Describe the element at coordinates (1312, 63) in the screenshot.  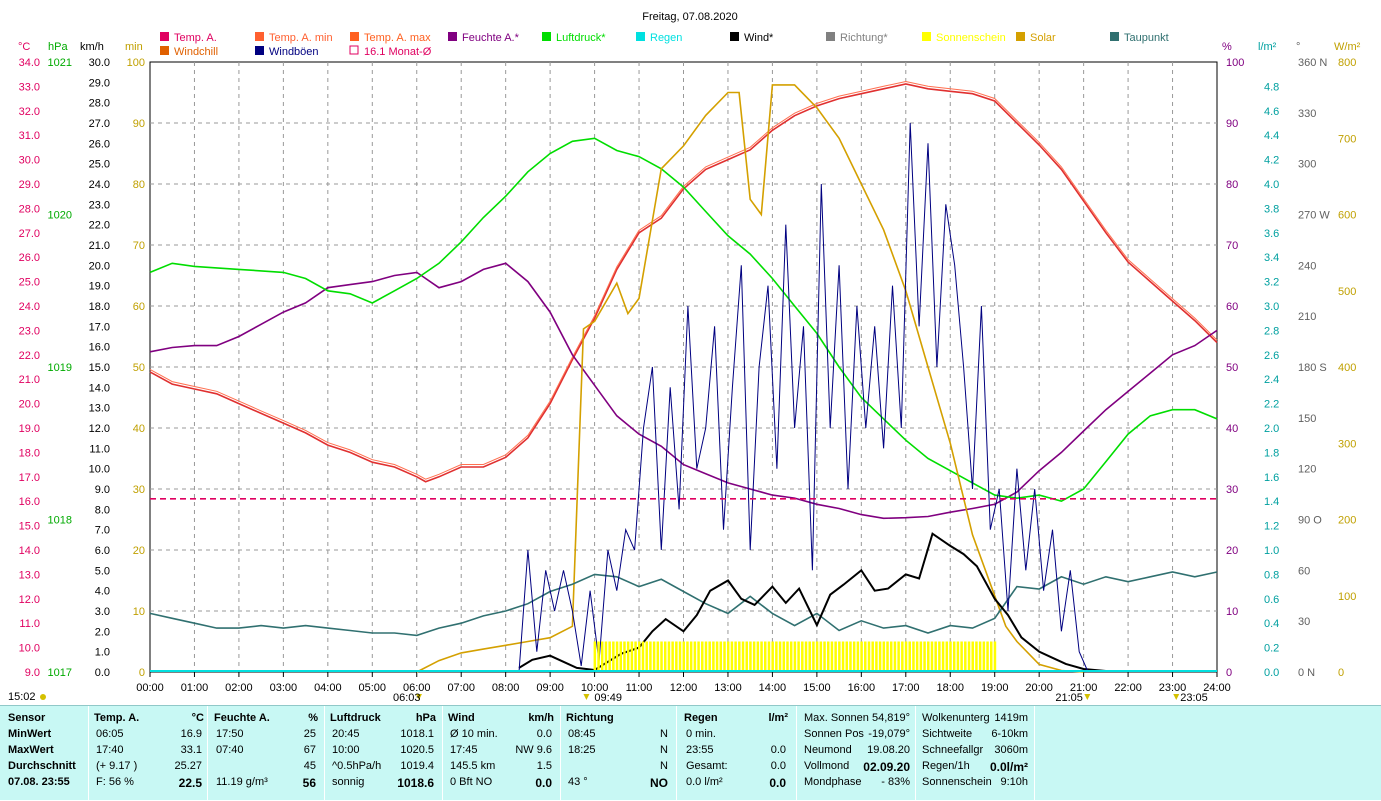
I see `ytick-deg-12: 360 N` at that location.